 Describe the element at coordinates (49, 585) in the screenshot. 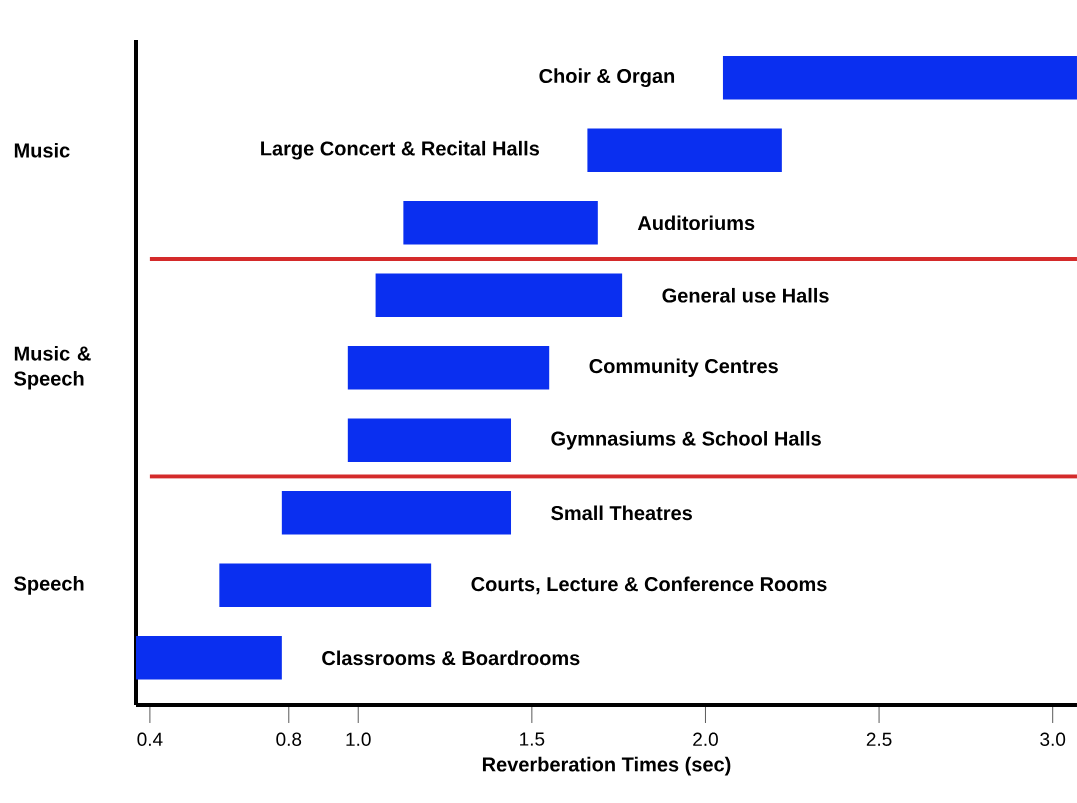

I see `text: Speech` at that location.